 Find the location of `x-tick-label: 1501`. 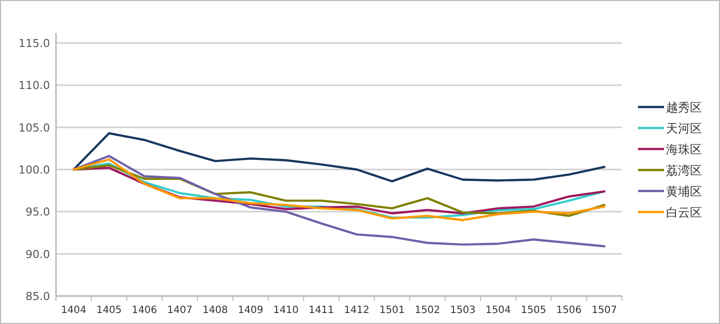

x-tick-label: 1501 is located at coordinates (392, 310).